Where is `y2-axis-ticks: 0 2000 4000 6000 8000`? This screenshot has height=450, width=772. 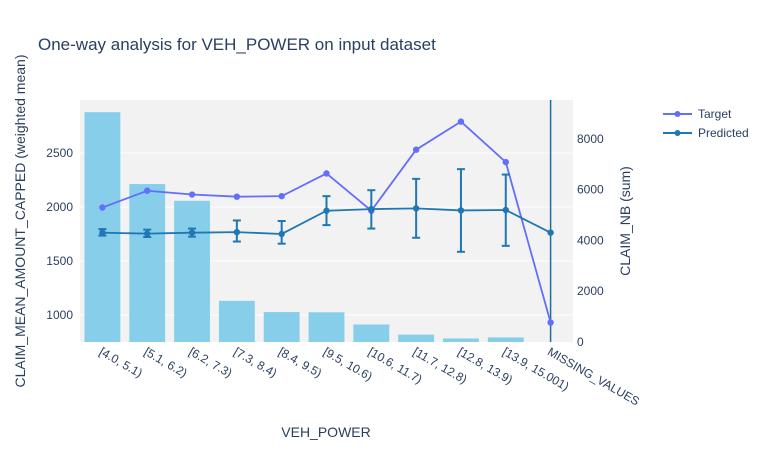
y2-axis-ticks: 0 2000 4000 6000 8000 is located at coordinates (590, 240).